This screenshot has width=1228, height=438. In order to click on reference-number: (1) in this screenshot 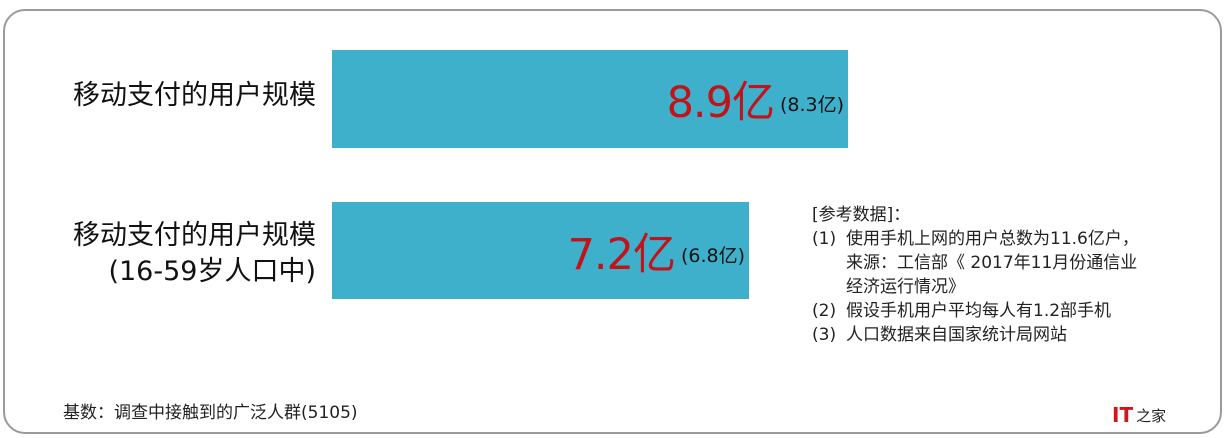, I will do `click(824, 239)`.